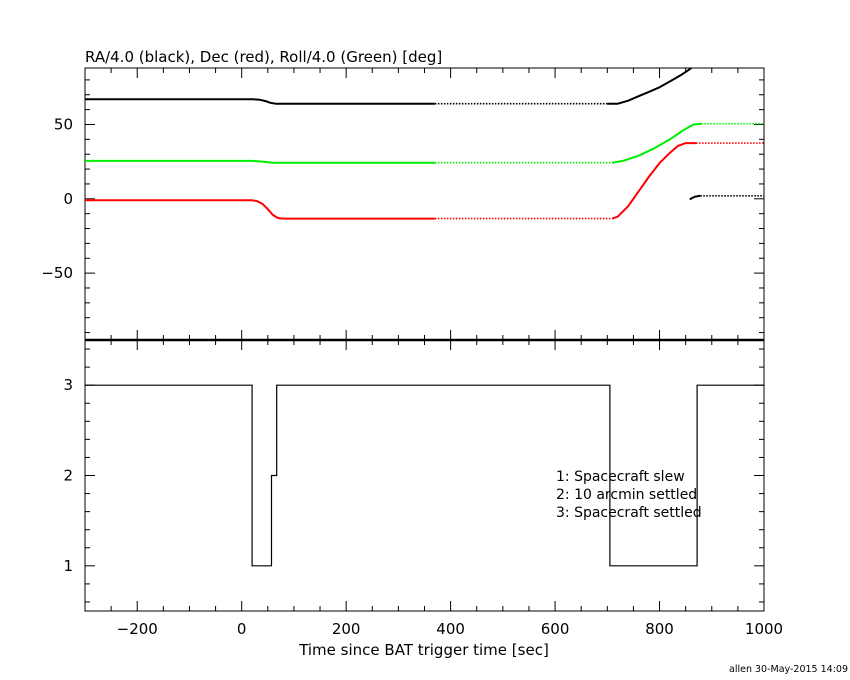  I want to click on legend-entry-10-arcmin: 2: 10 arcmin settled, so click(626, 495).